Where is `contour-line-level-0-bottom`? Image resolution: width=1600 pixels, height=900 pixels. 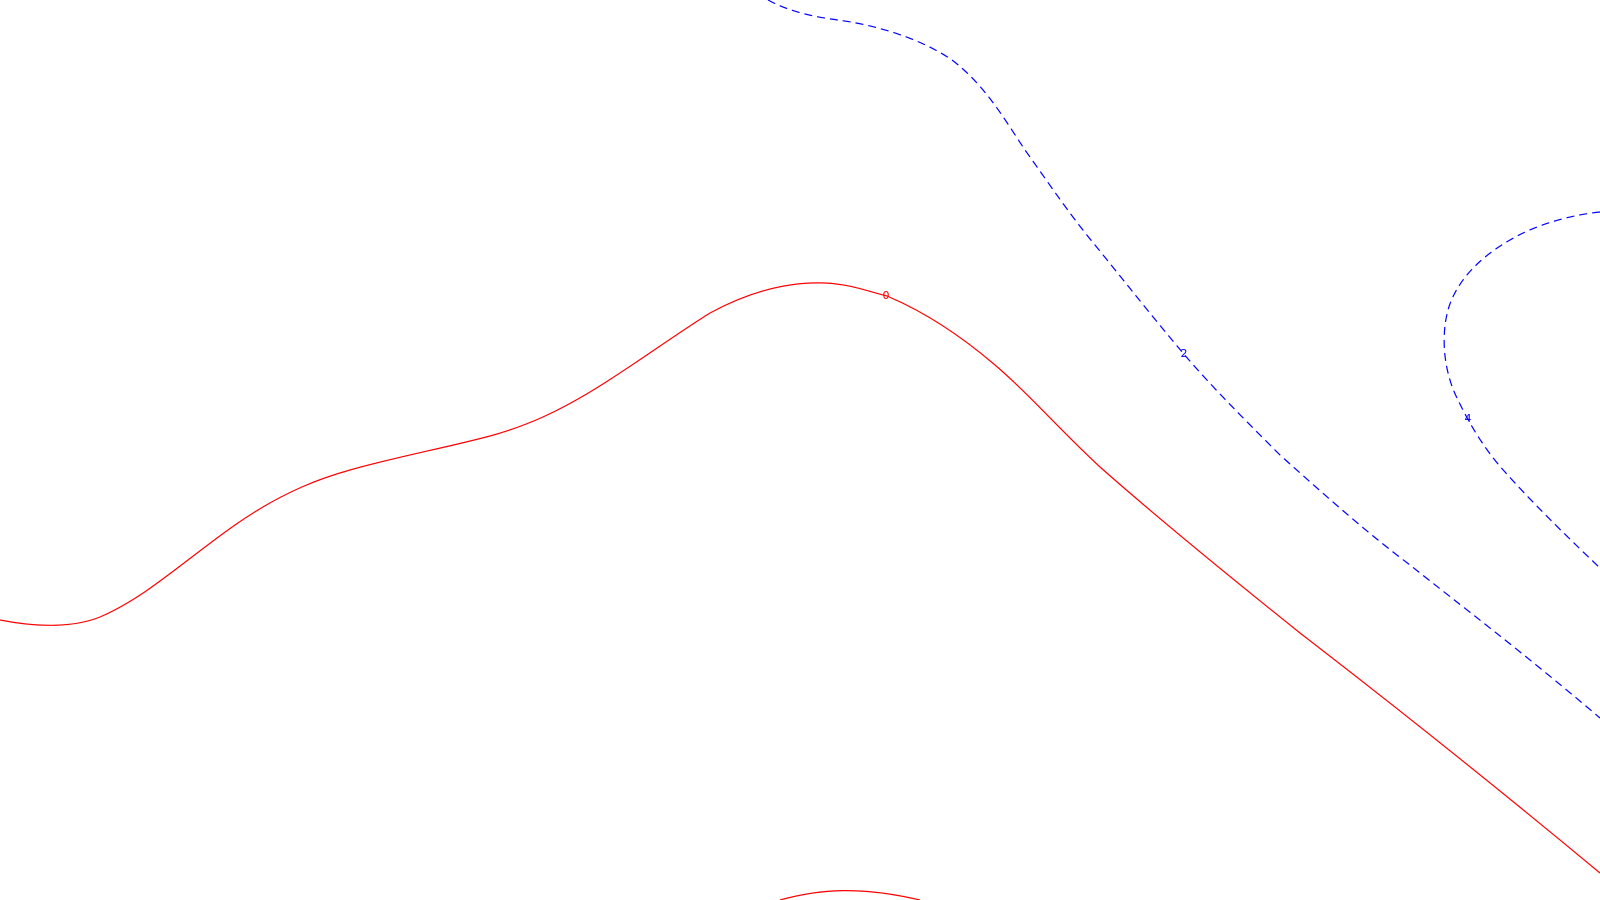 contour-line-level-0-bottom is located at coordinates (850, 895).